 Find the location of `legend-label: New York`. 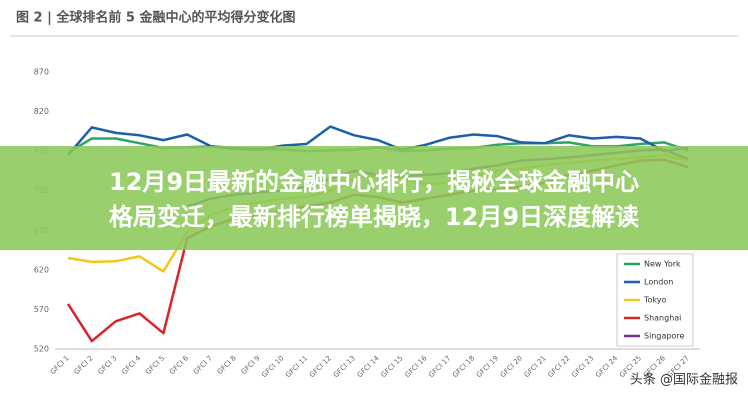

legend-label: New York is located at coordinates (662, 264).